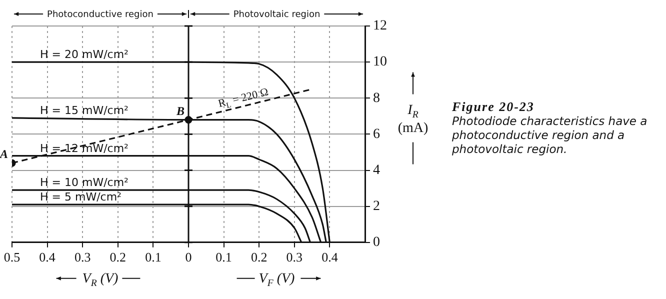  I want to click on series-label: H = 15 mW/cm², so click(84, 110).